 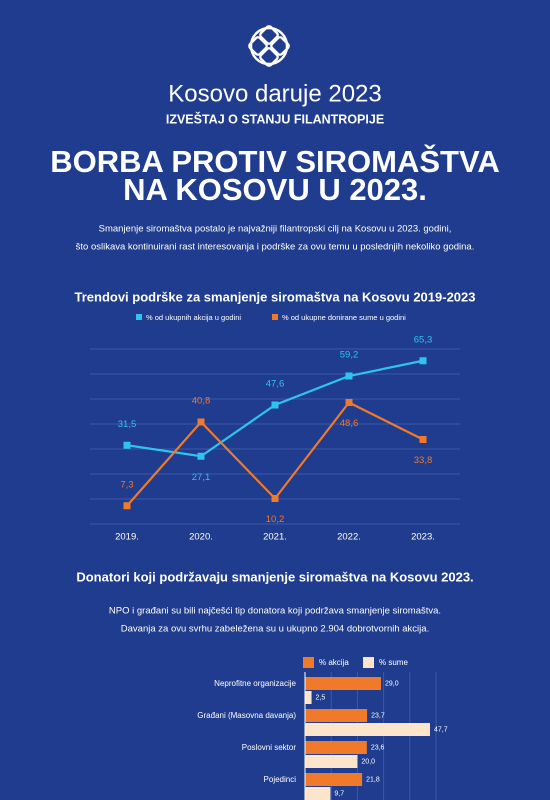 I want to click on value-label: 48,6, so click(x=349, y=423).